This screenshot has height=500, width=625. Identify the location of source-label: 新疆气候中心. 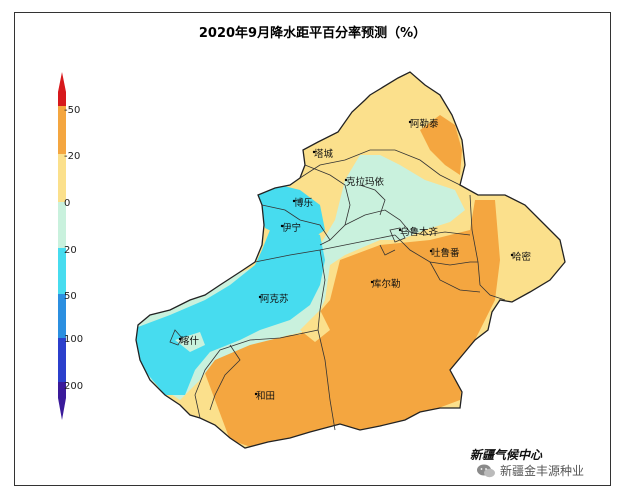
(506, 455).